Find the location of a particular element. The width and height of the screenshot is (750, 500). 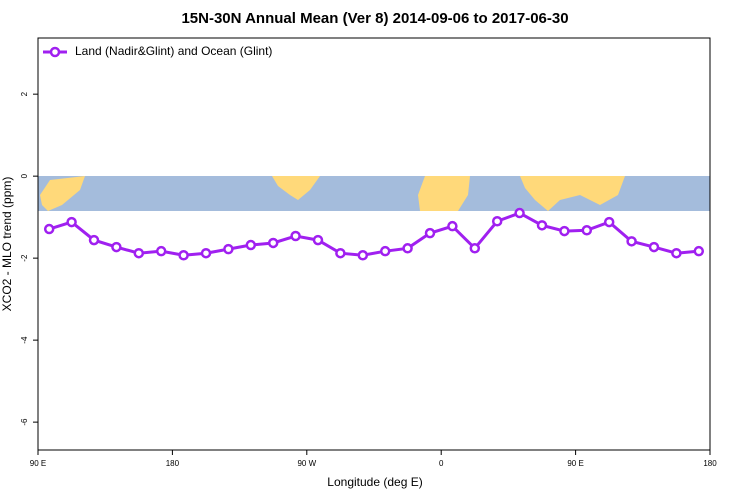

y-tick-label: -4 is located at coordinates (24, 340).